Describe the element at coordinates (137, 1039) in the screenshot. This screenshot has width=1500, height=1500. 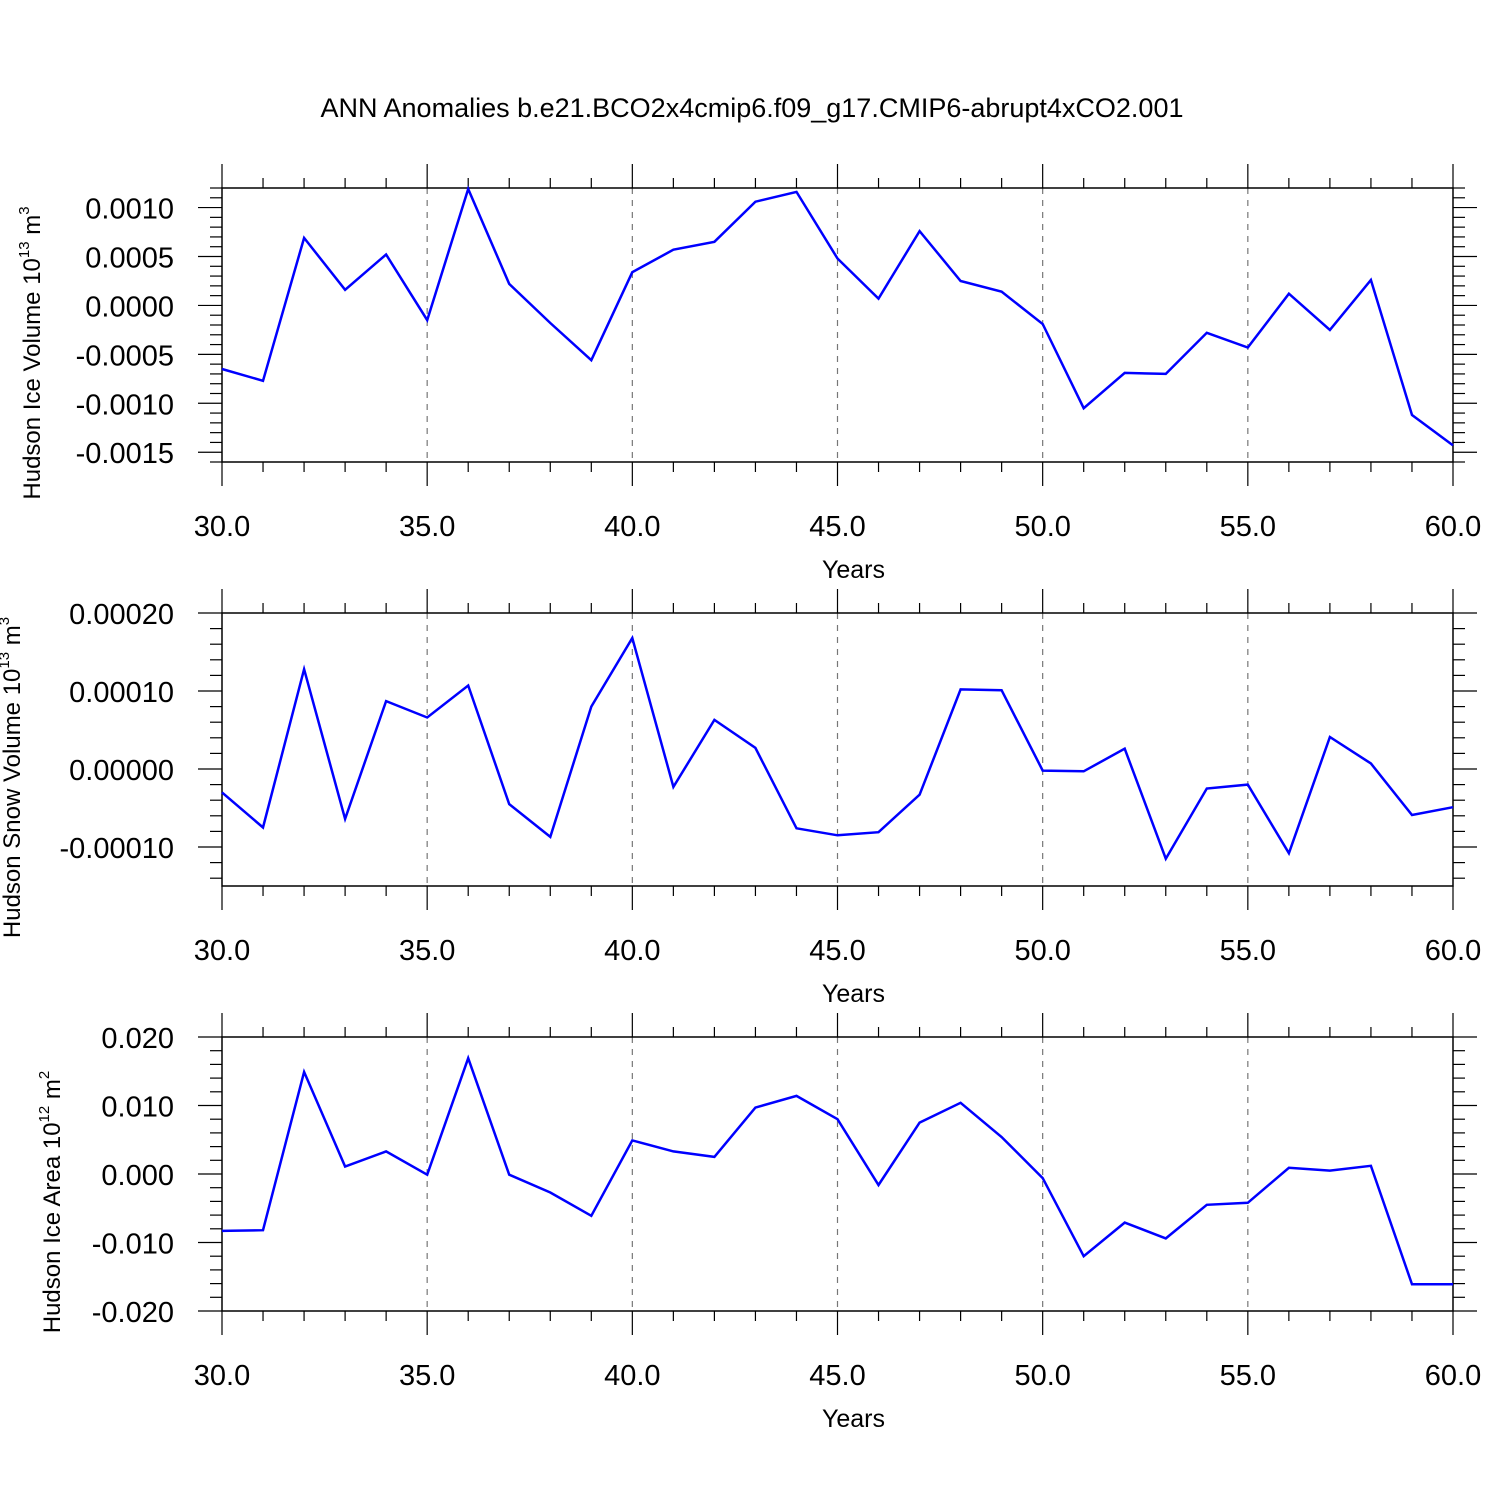
I see `y-tick-label: 0.020` at that location.